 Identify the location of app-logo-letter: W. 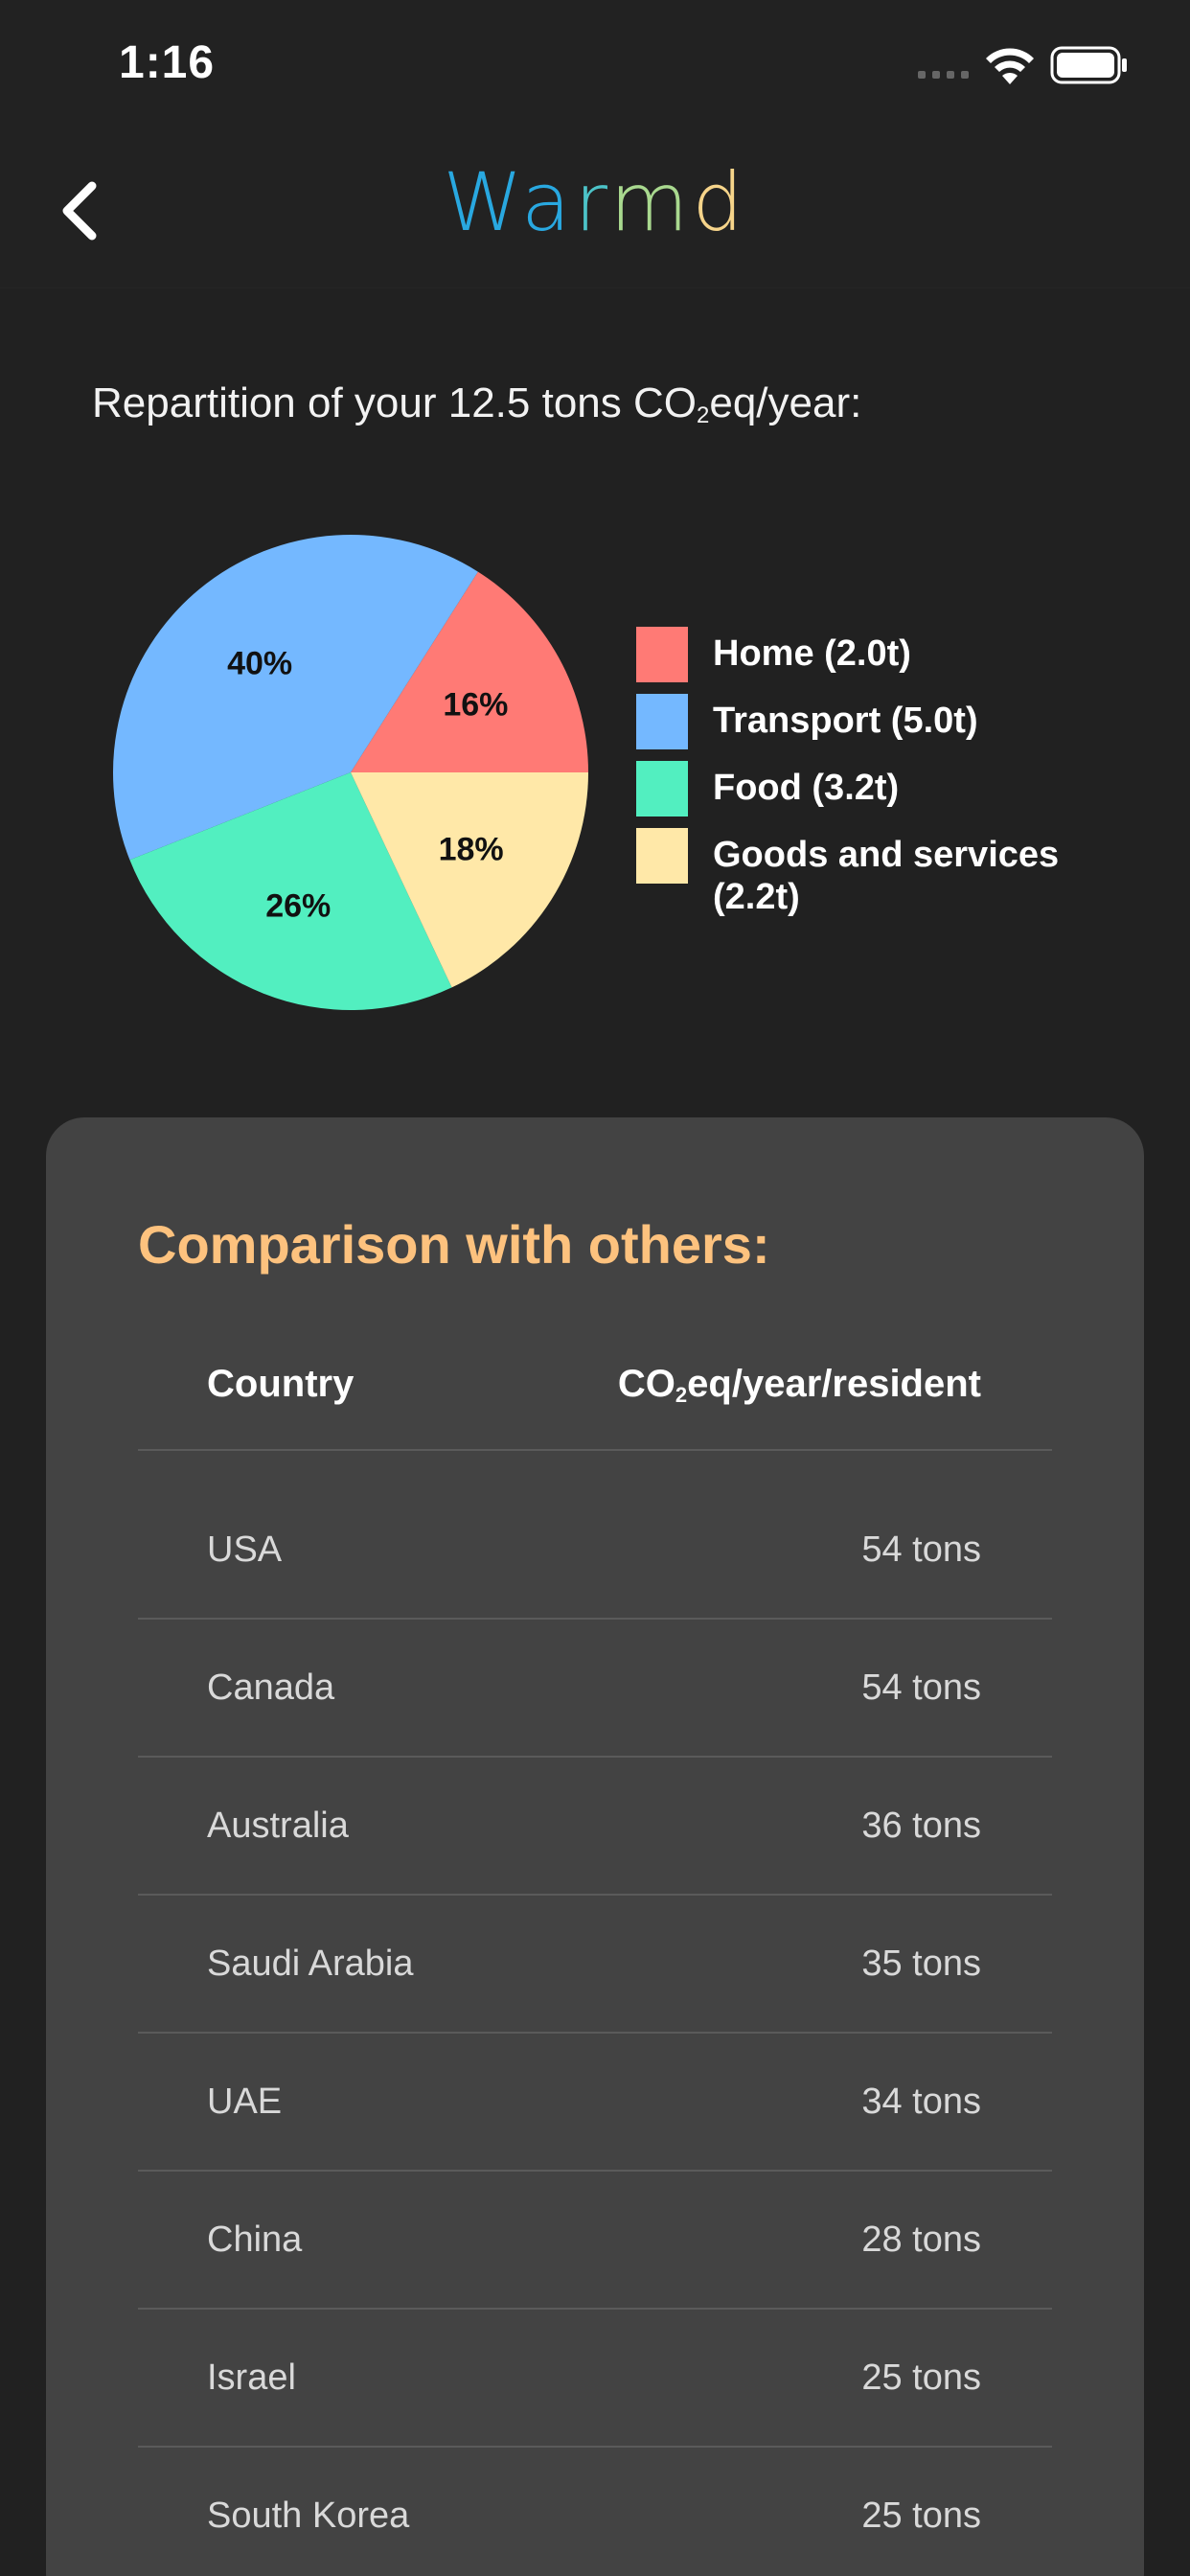
(482, 202).